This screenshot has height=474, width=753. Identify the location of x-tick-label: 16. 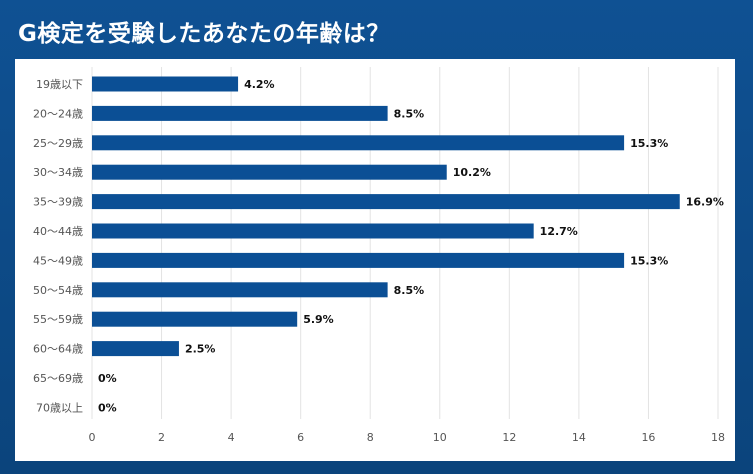
(648, 437).